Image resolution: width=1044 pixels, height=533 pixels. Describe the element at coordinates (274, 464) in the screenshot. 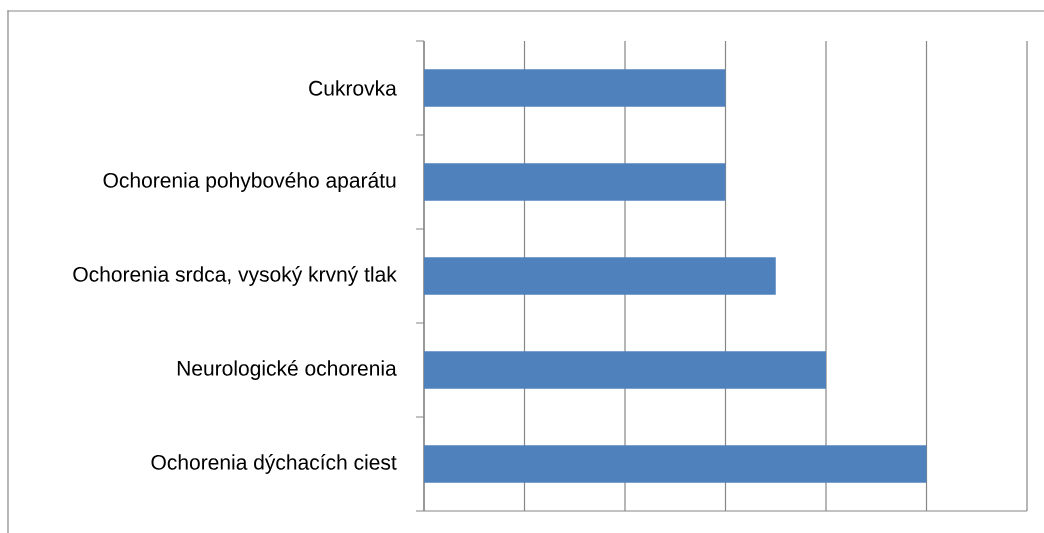

I see `y-tick-label: Ochorenia dýchacích ciest` at that location.